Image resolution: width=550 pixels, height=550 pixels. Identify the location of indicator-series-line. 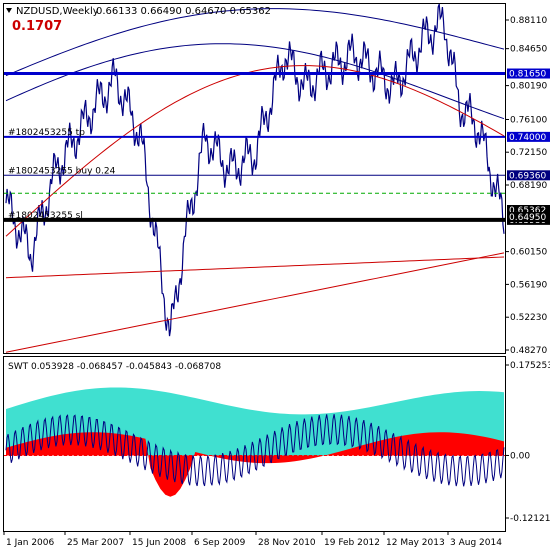
(255, 450).